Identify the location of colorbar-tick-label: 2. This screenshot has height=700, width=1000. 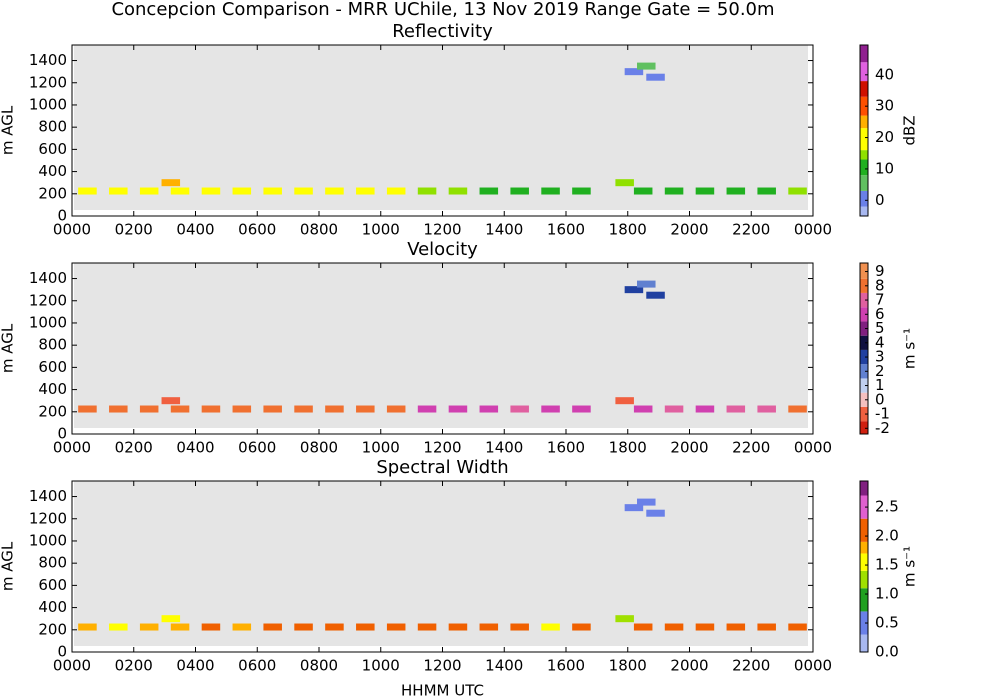
(880, 371).